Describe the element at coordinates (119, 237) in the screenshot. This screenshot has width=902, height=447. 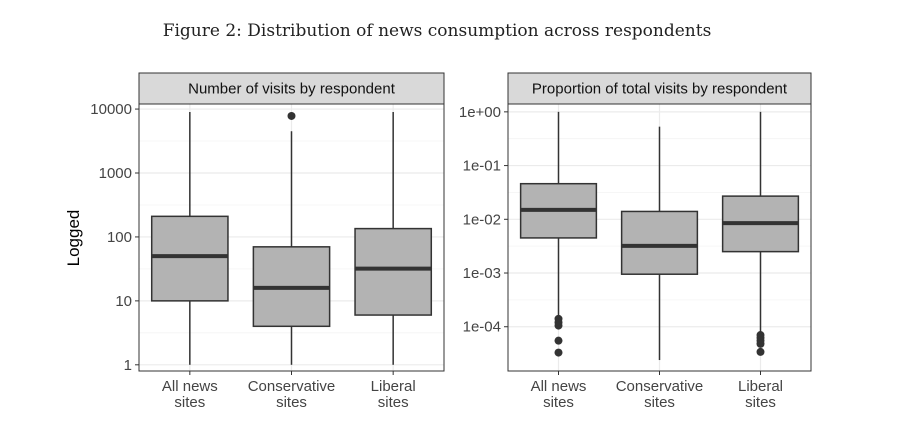
I see `y-tick-label: 100` at that location.